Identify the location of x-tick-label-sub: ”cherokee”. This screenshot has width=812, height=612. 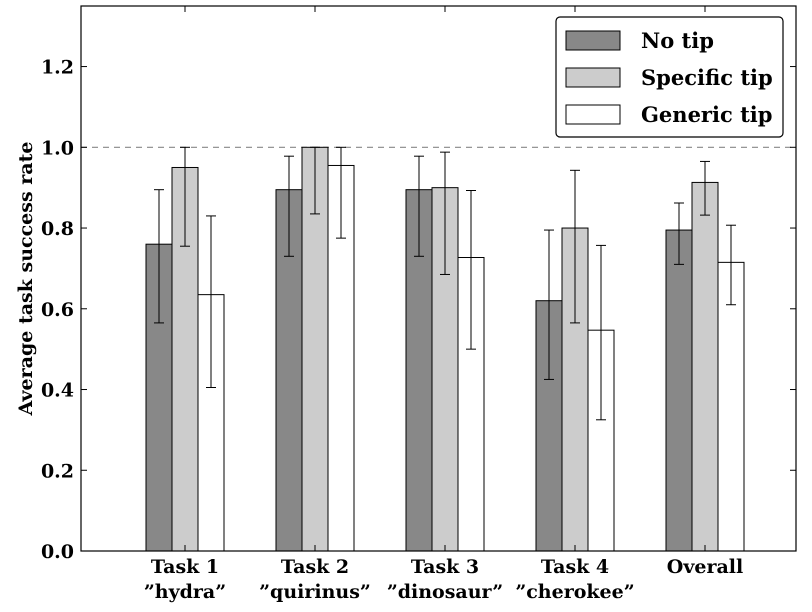
(574, 592).